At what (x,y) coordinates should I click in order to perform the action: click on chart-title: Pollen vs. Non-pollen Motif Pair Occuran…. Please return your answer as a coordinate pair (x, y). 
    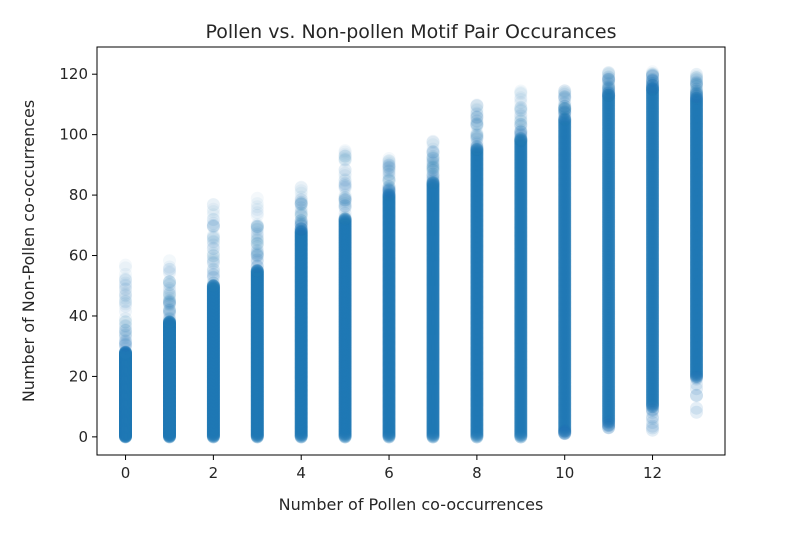
    Looking at the image, I should click on (411, 32).